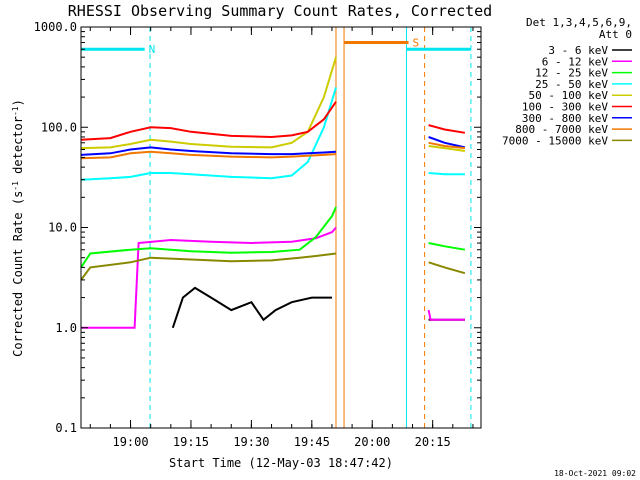 The height and width of the screenshot is (480, 640). I want to click on x-tick-label-3: 19:45, so click(312, 442).